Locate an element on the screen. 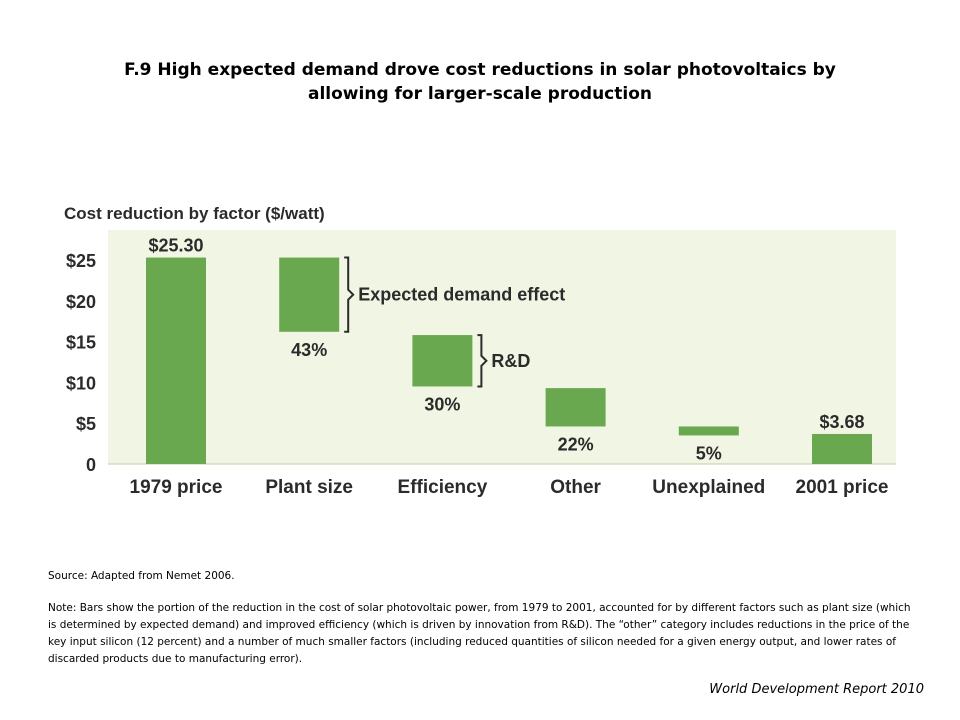 This screenshot has width=960, height=720. y-tick-label: $20 is located at coordinates (81, 302).